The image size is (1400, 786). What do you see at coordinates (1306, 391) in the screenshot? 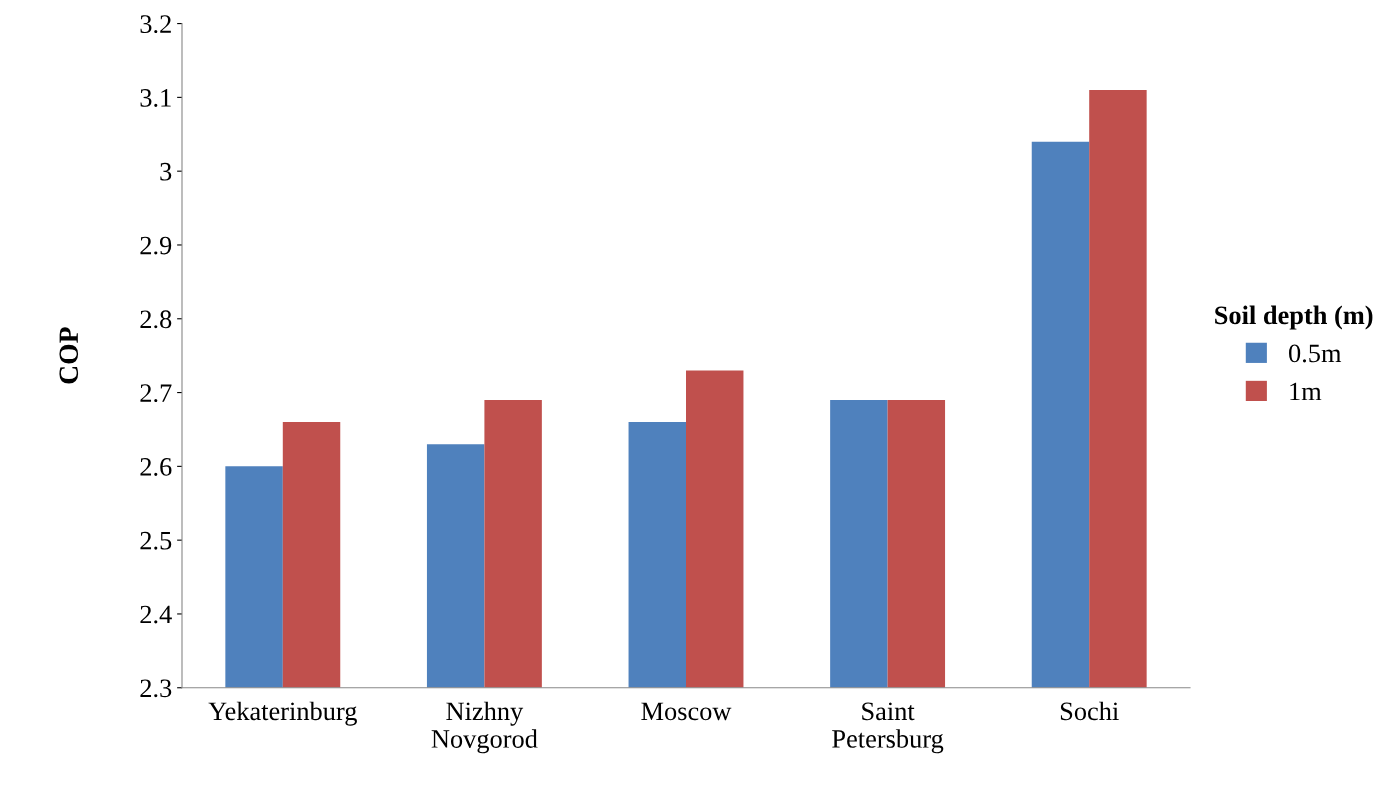
I see `legend-label: 1m` at bounding box center [1306, 391].